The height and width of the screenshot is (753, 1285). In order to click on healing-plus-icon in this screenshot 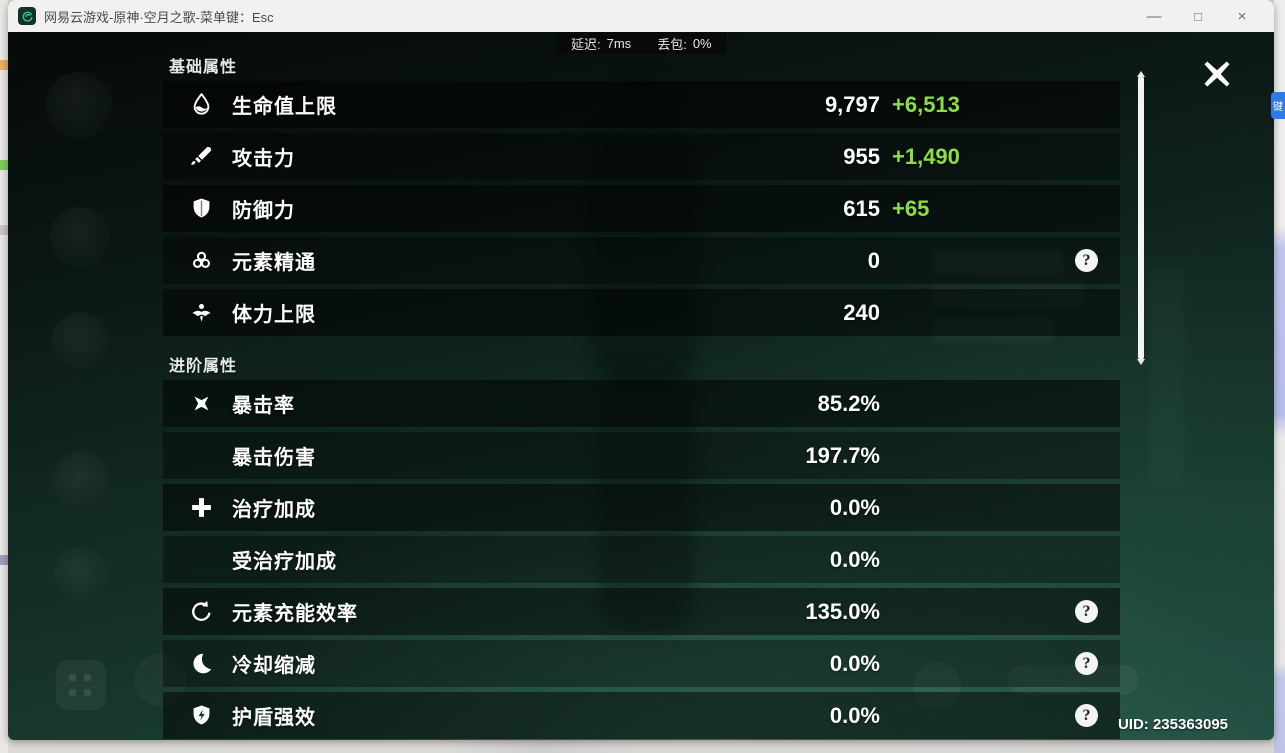, I will do `click(201, 507)`.